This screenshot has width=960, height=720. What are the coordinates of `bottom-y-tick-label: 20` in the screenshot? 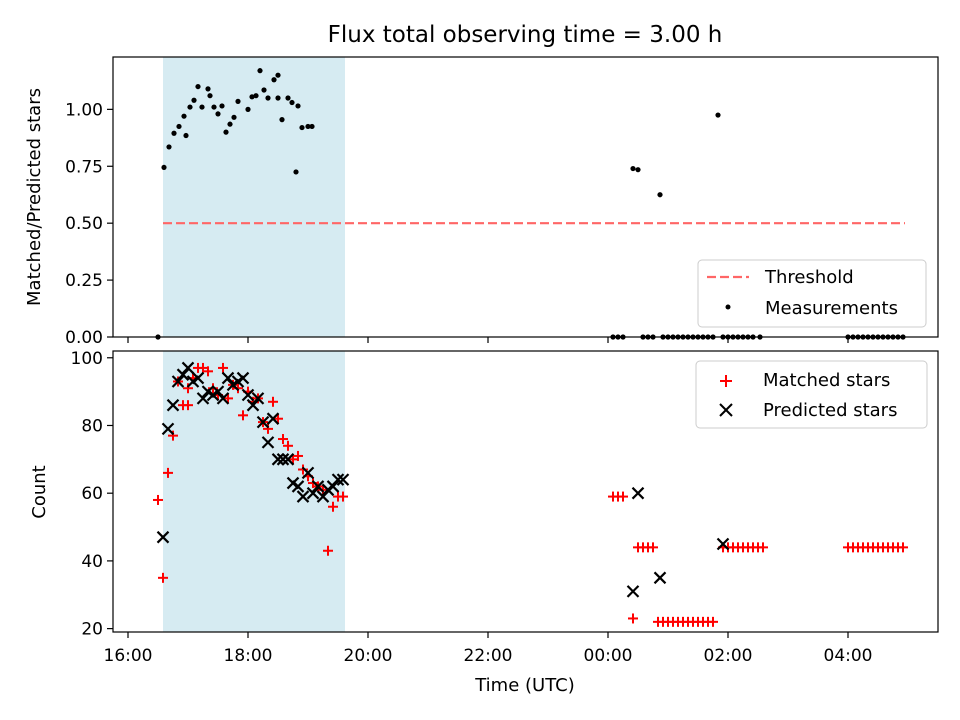 It's located at (92, 630).